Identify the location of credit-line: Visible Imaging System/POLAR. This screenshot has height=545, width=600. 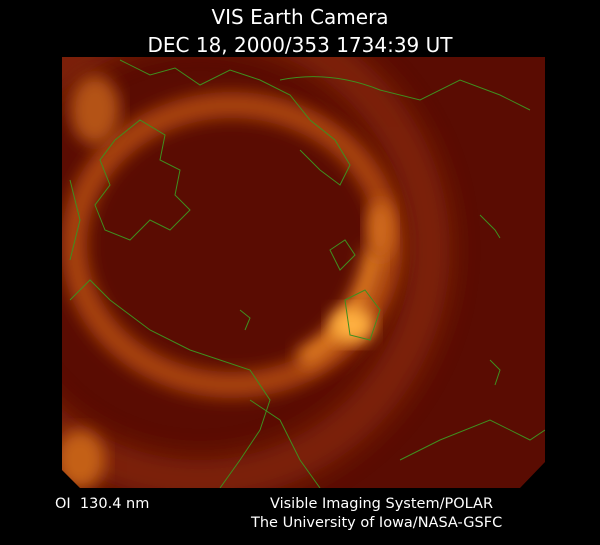
(381, 504).